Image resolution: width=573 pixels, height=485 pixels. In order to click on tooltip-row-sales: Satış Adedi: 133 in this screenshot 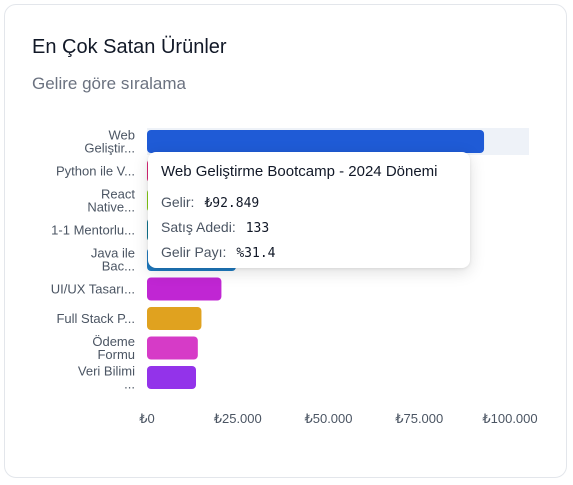, I will do `click(309, 227)`.